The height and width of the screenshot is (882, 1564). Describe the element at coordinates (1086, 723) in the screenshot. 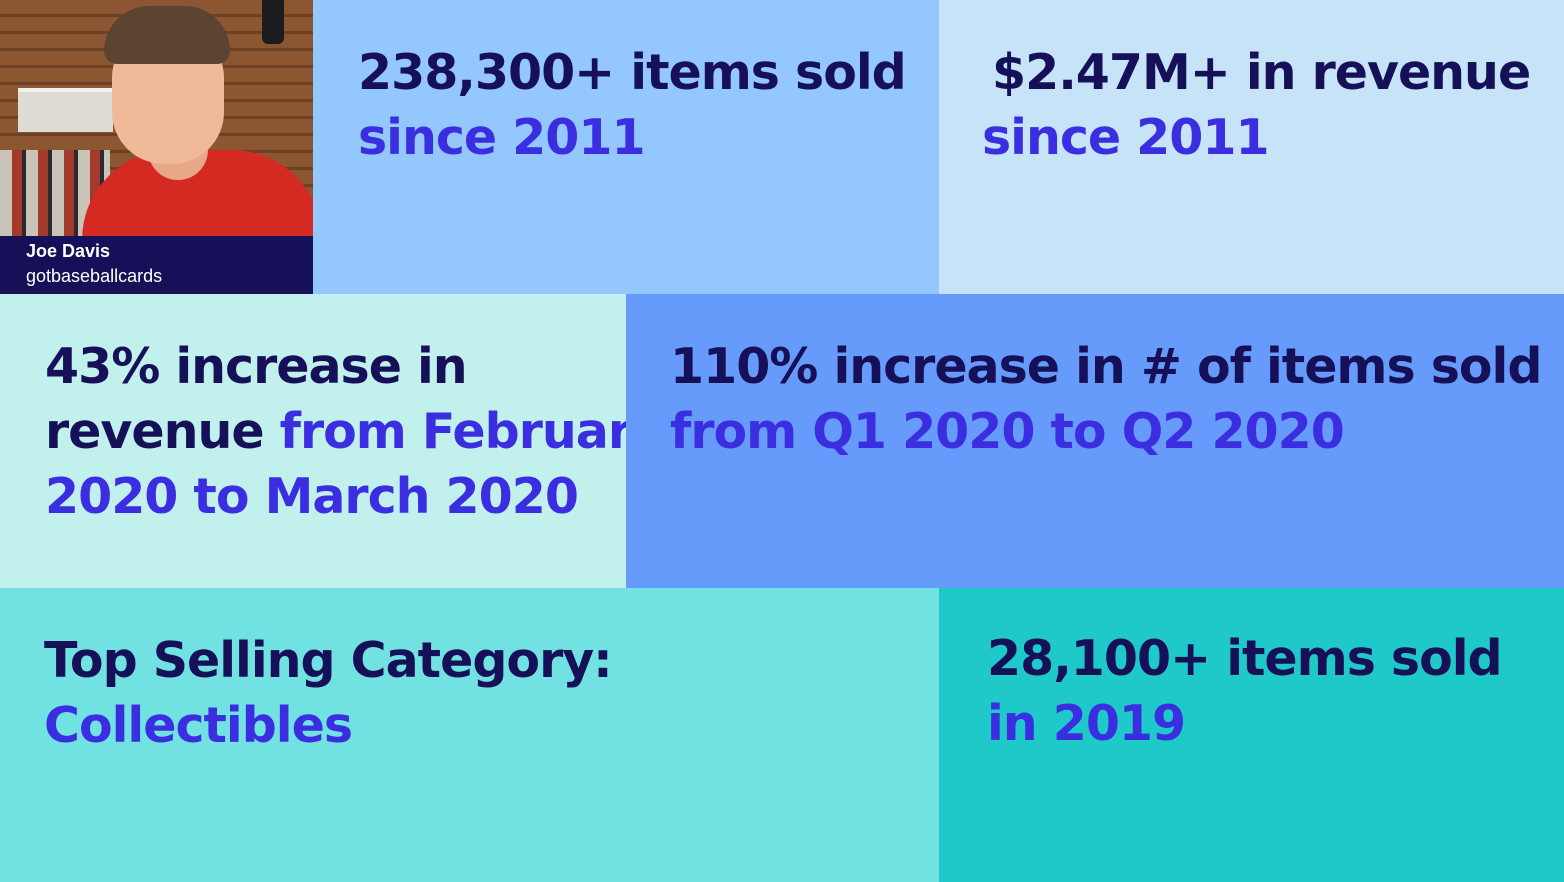

I see `stat-detail: in 2019` at that location.